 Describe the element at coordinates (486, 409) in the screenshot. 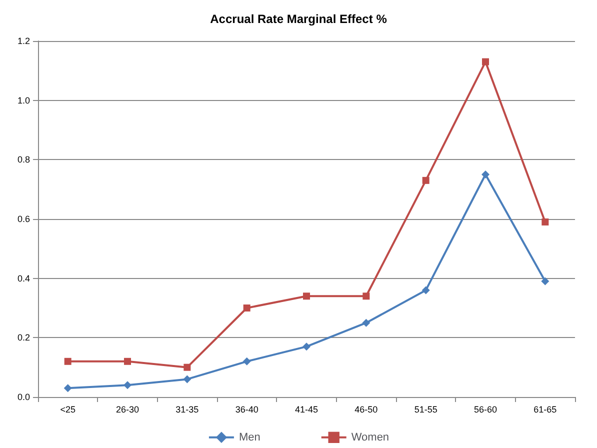

I see `x-tick-label: 56-60` at that location.